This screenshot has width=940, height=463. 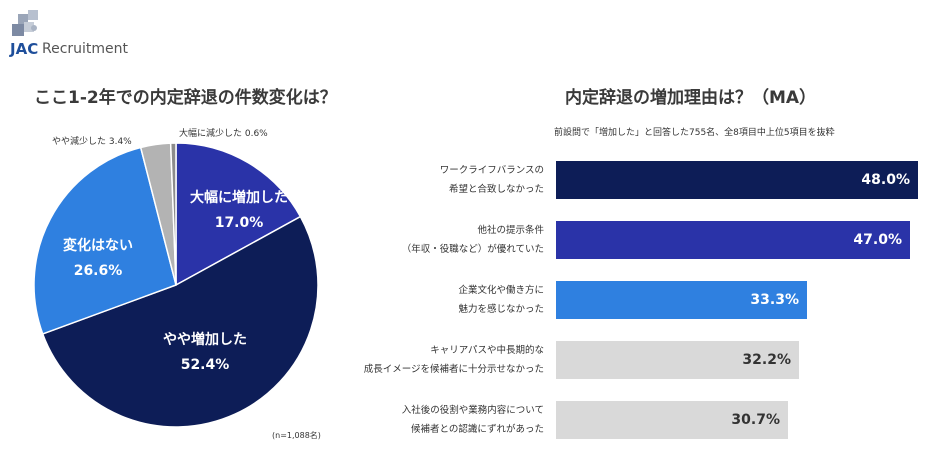 I want to click on bar-category-line: 他社の提示条件, so click(x=510, y=230).